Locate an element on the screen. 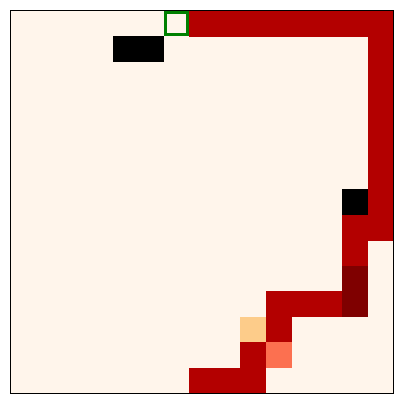 The height and width of the screenshot is (405, 405). grid-cell-light-peach is located at coordinates (253, 329).